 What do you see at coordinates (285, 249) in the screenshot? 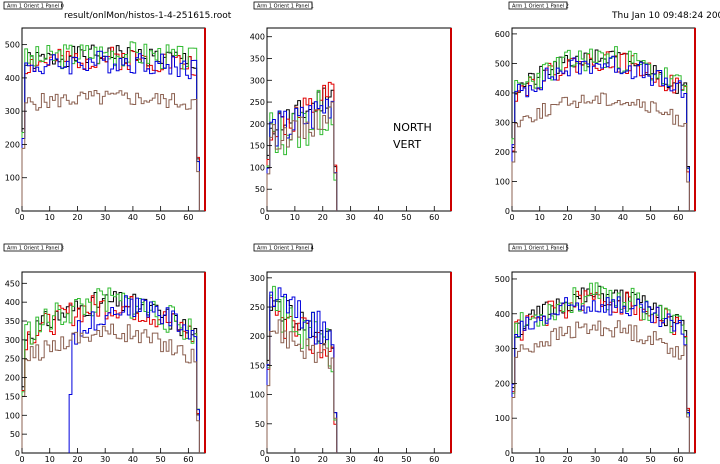
I see `pad-title: Arm 1 Orient 1 Panel 4` at bounding box center [285, 249].